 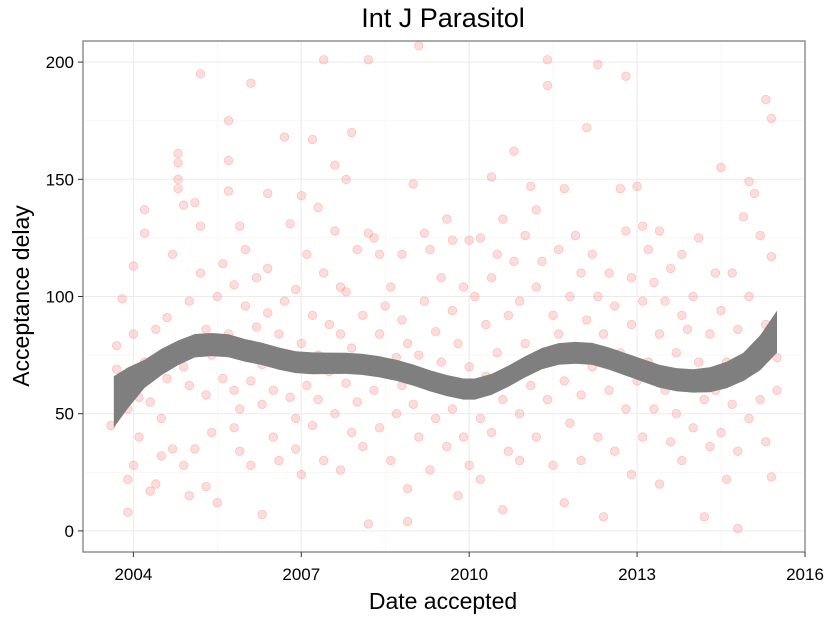 What do you see at coordinates (469, 574) in the screenshot?
I see `x-tick-label: 2010` at bounding box center [469, 574].